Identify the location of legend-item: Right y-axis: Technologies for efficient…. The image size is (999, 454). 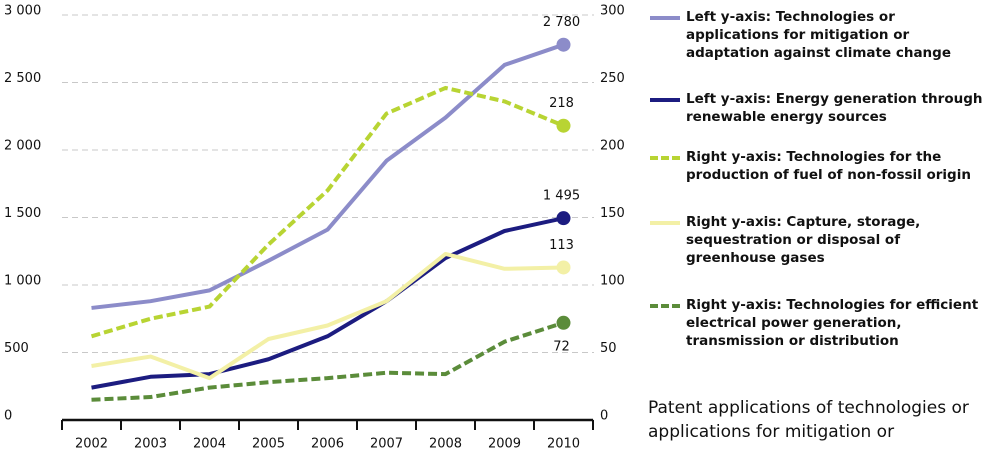
(820, 323).